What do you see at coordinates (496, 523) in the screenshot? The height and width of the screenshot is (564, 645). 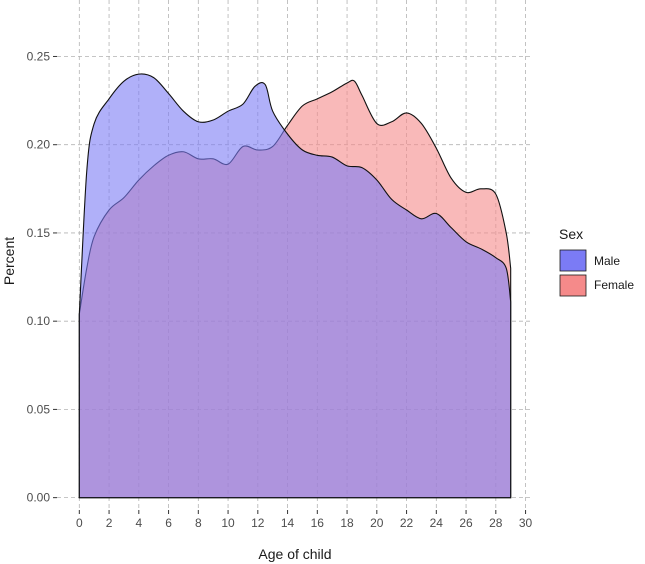 I see `x-tick-label: 28` at bounding box center [496, 523].